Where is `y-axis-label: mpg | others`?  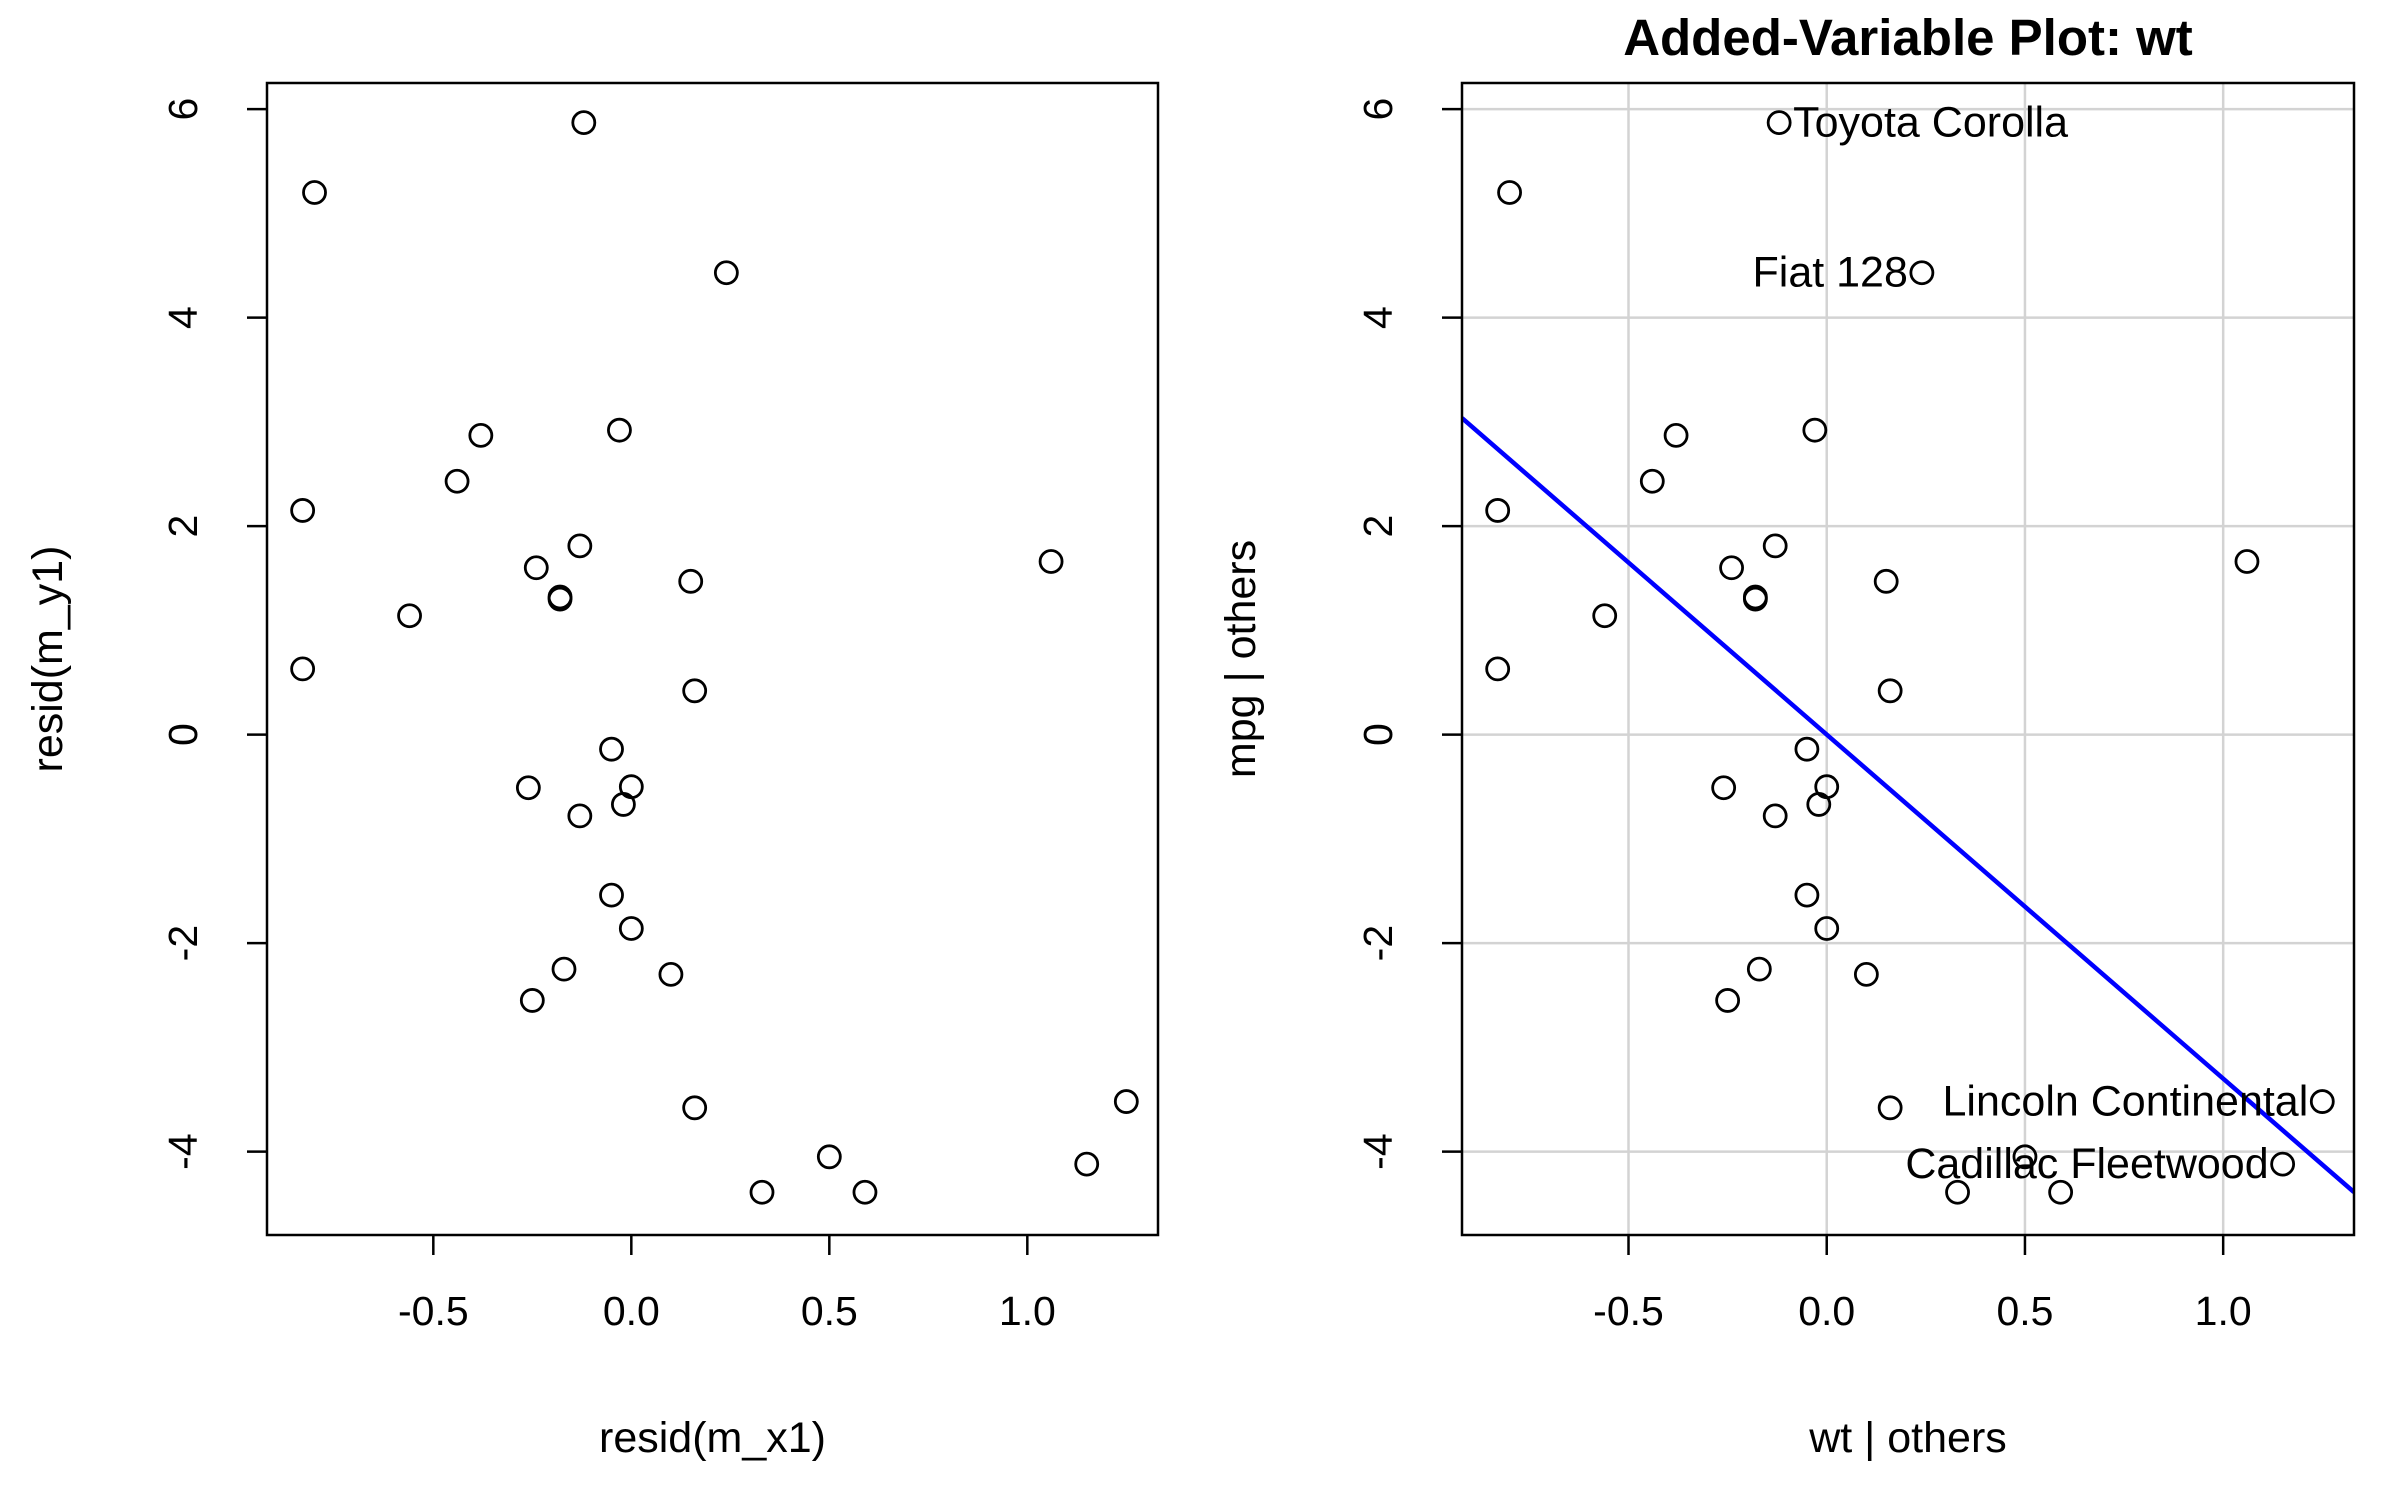 y-axis-label: mpg | others is located at coordinates (1241, 659).